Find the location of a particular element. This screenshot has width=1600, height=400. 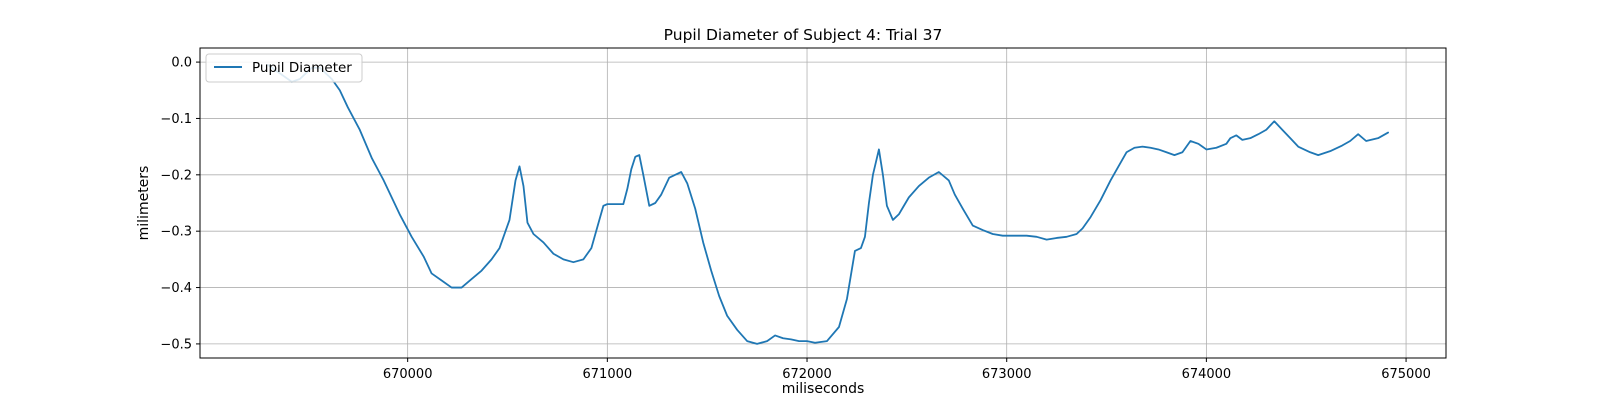

y-tick-label: −0.3 is located at coordinates (176, 232).